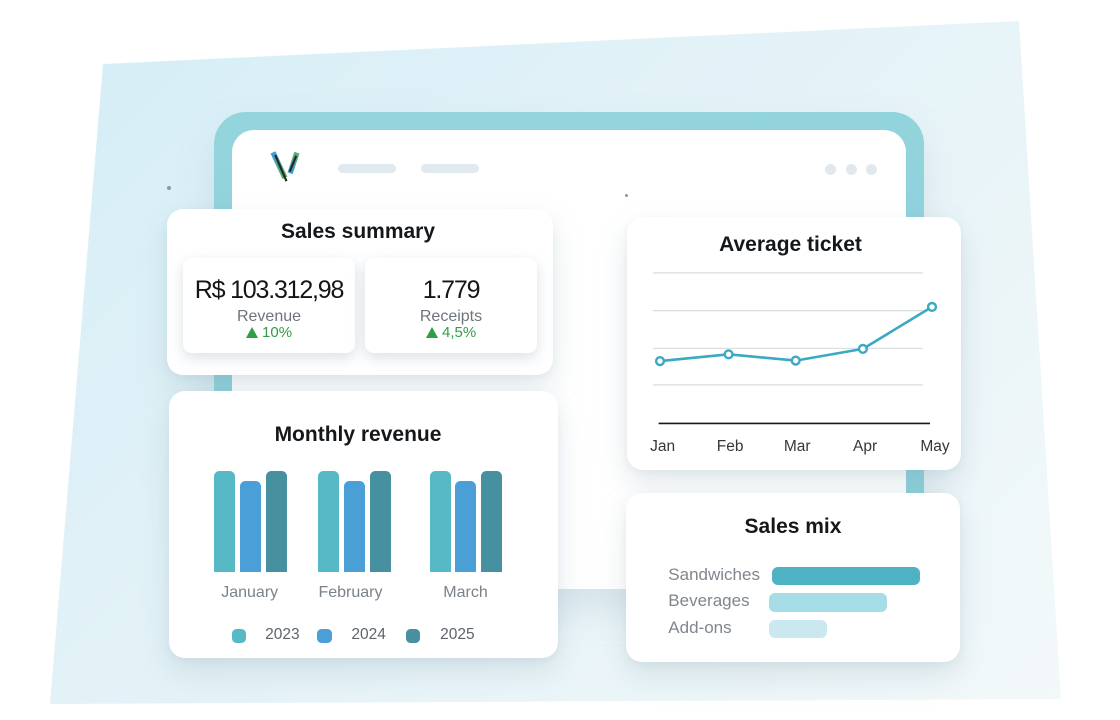 The height and width of the screenshot is (720, 1120). What do you see at coordinates (935, 446) in the screenshot?
I see `svg-text: May` at bounding box center [935, 446].